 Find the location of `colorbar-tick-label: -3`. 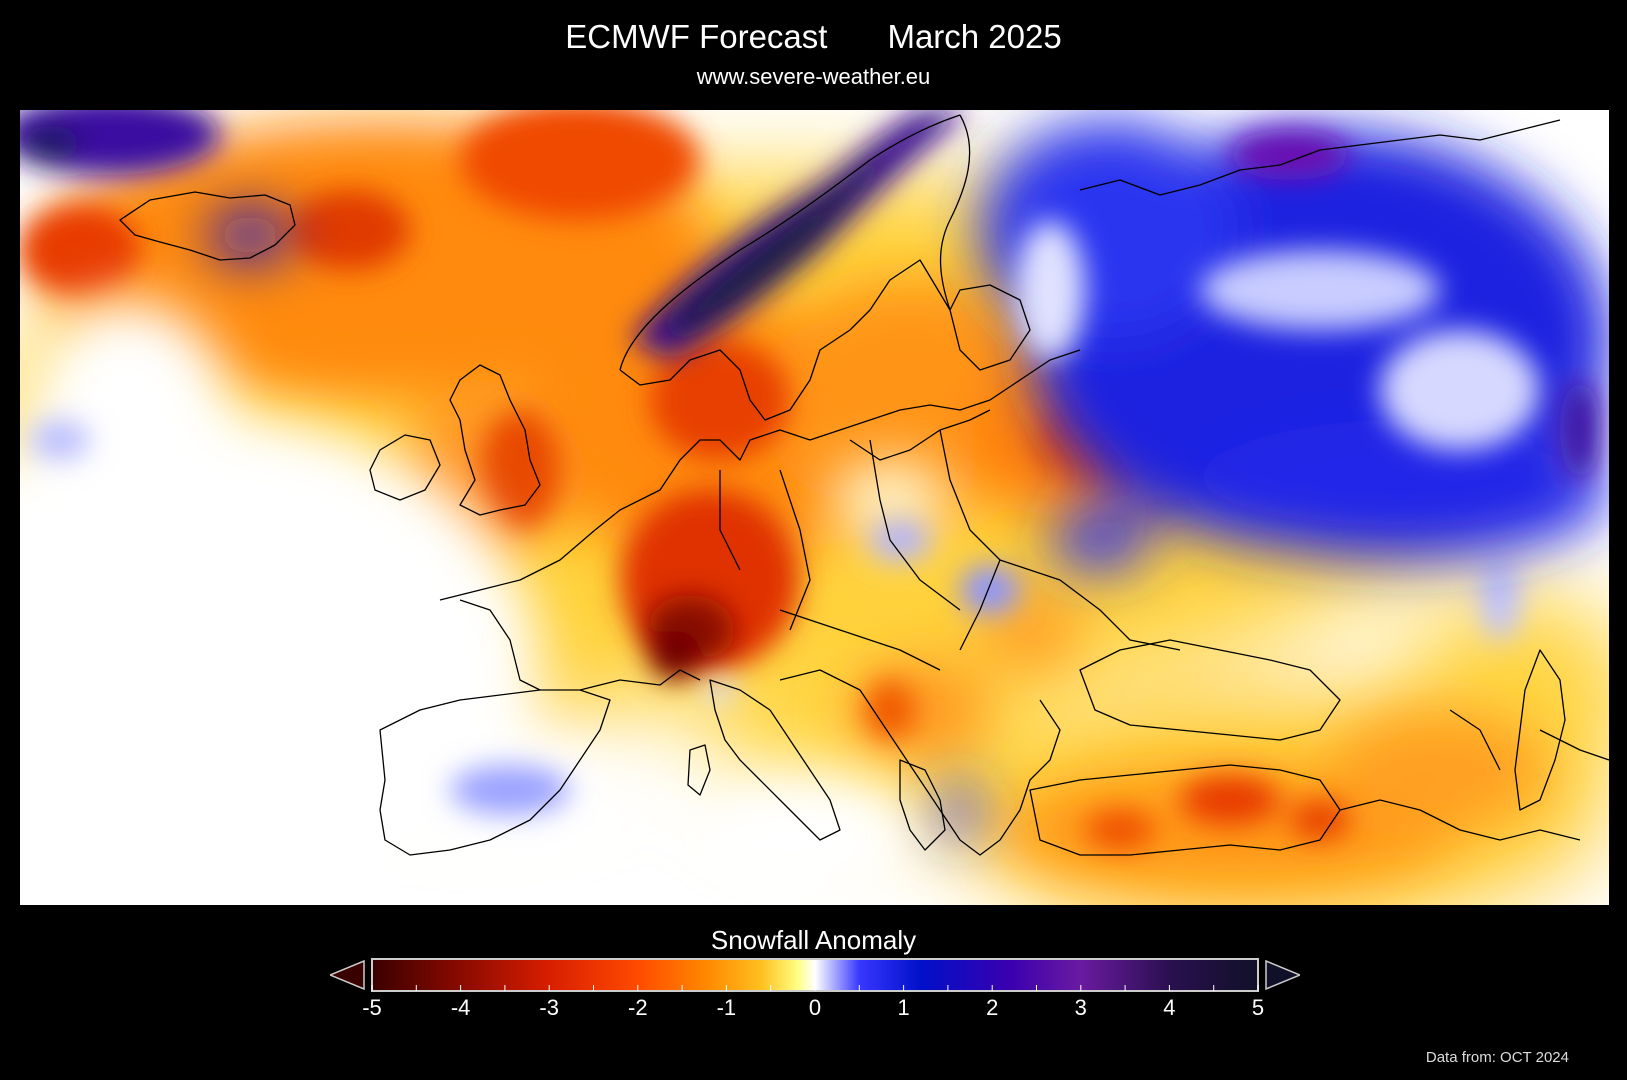

colorbar-tick-label: -3 is located at coordinates (549, 1007).